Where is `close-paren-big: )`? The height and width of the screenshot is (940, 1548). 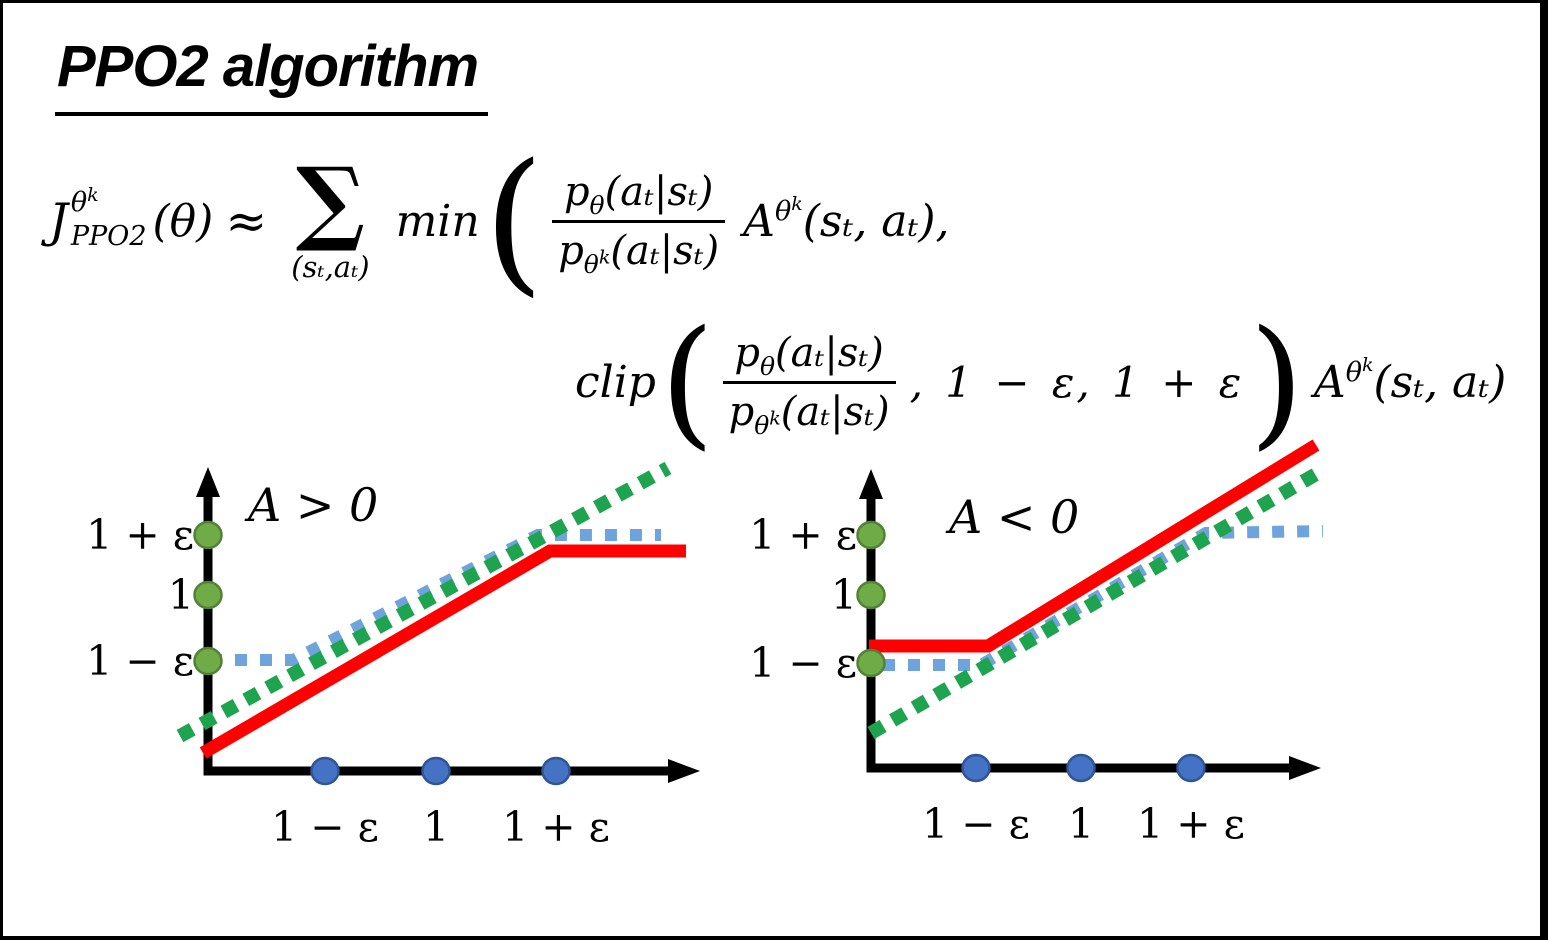
close-paren-big: ) is located at coordinates (1276, 382).